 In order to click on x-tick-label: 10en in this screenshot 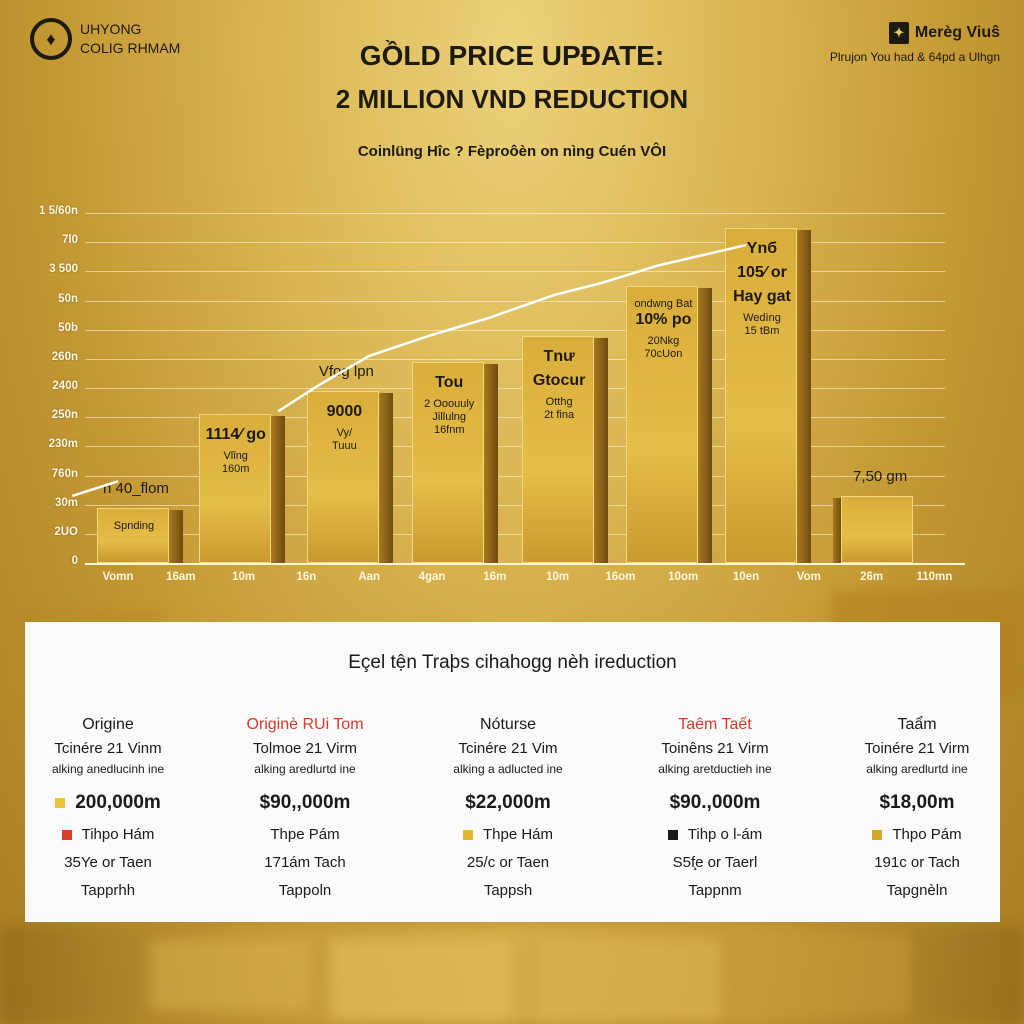, I will do `click(746, 577)`.